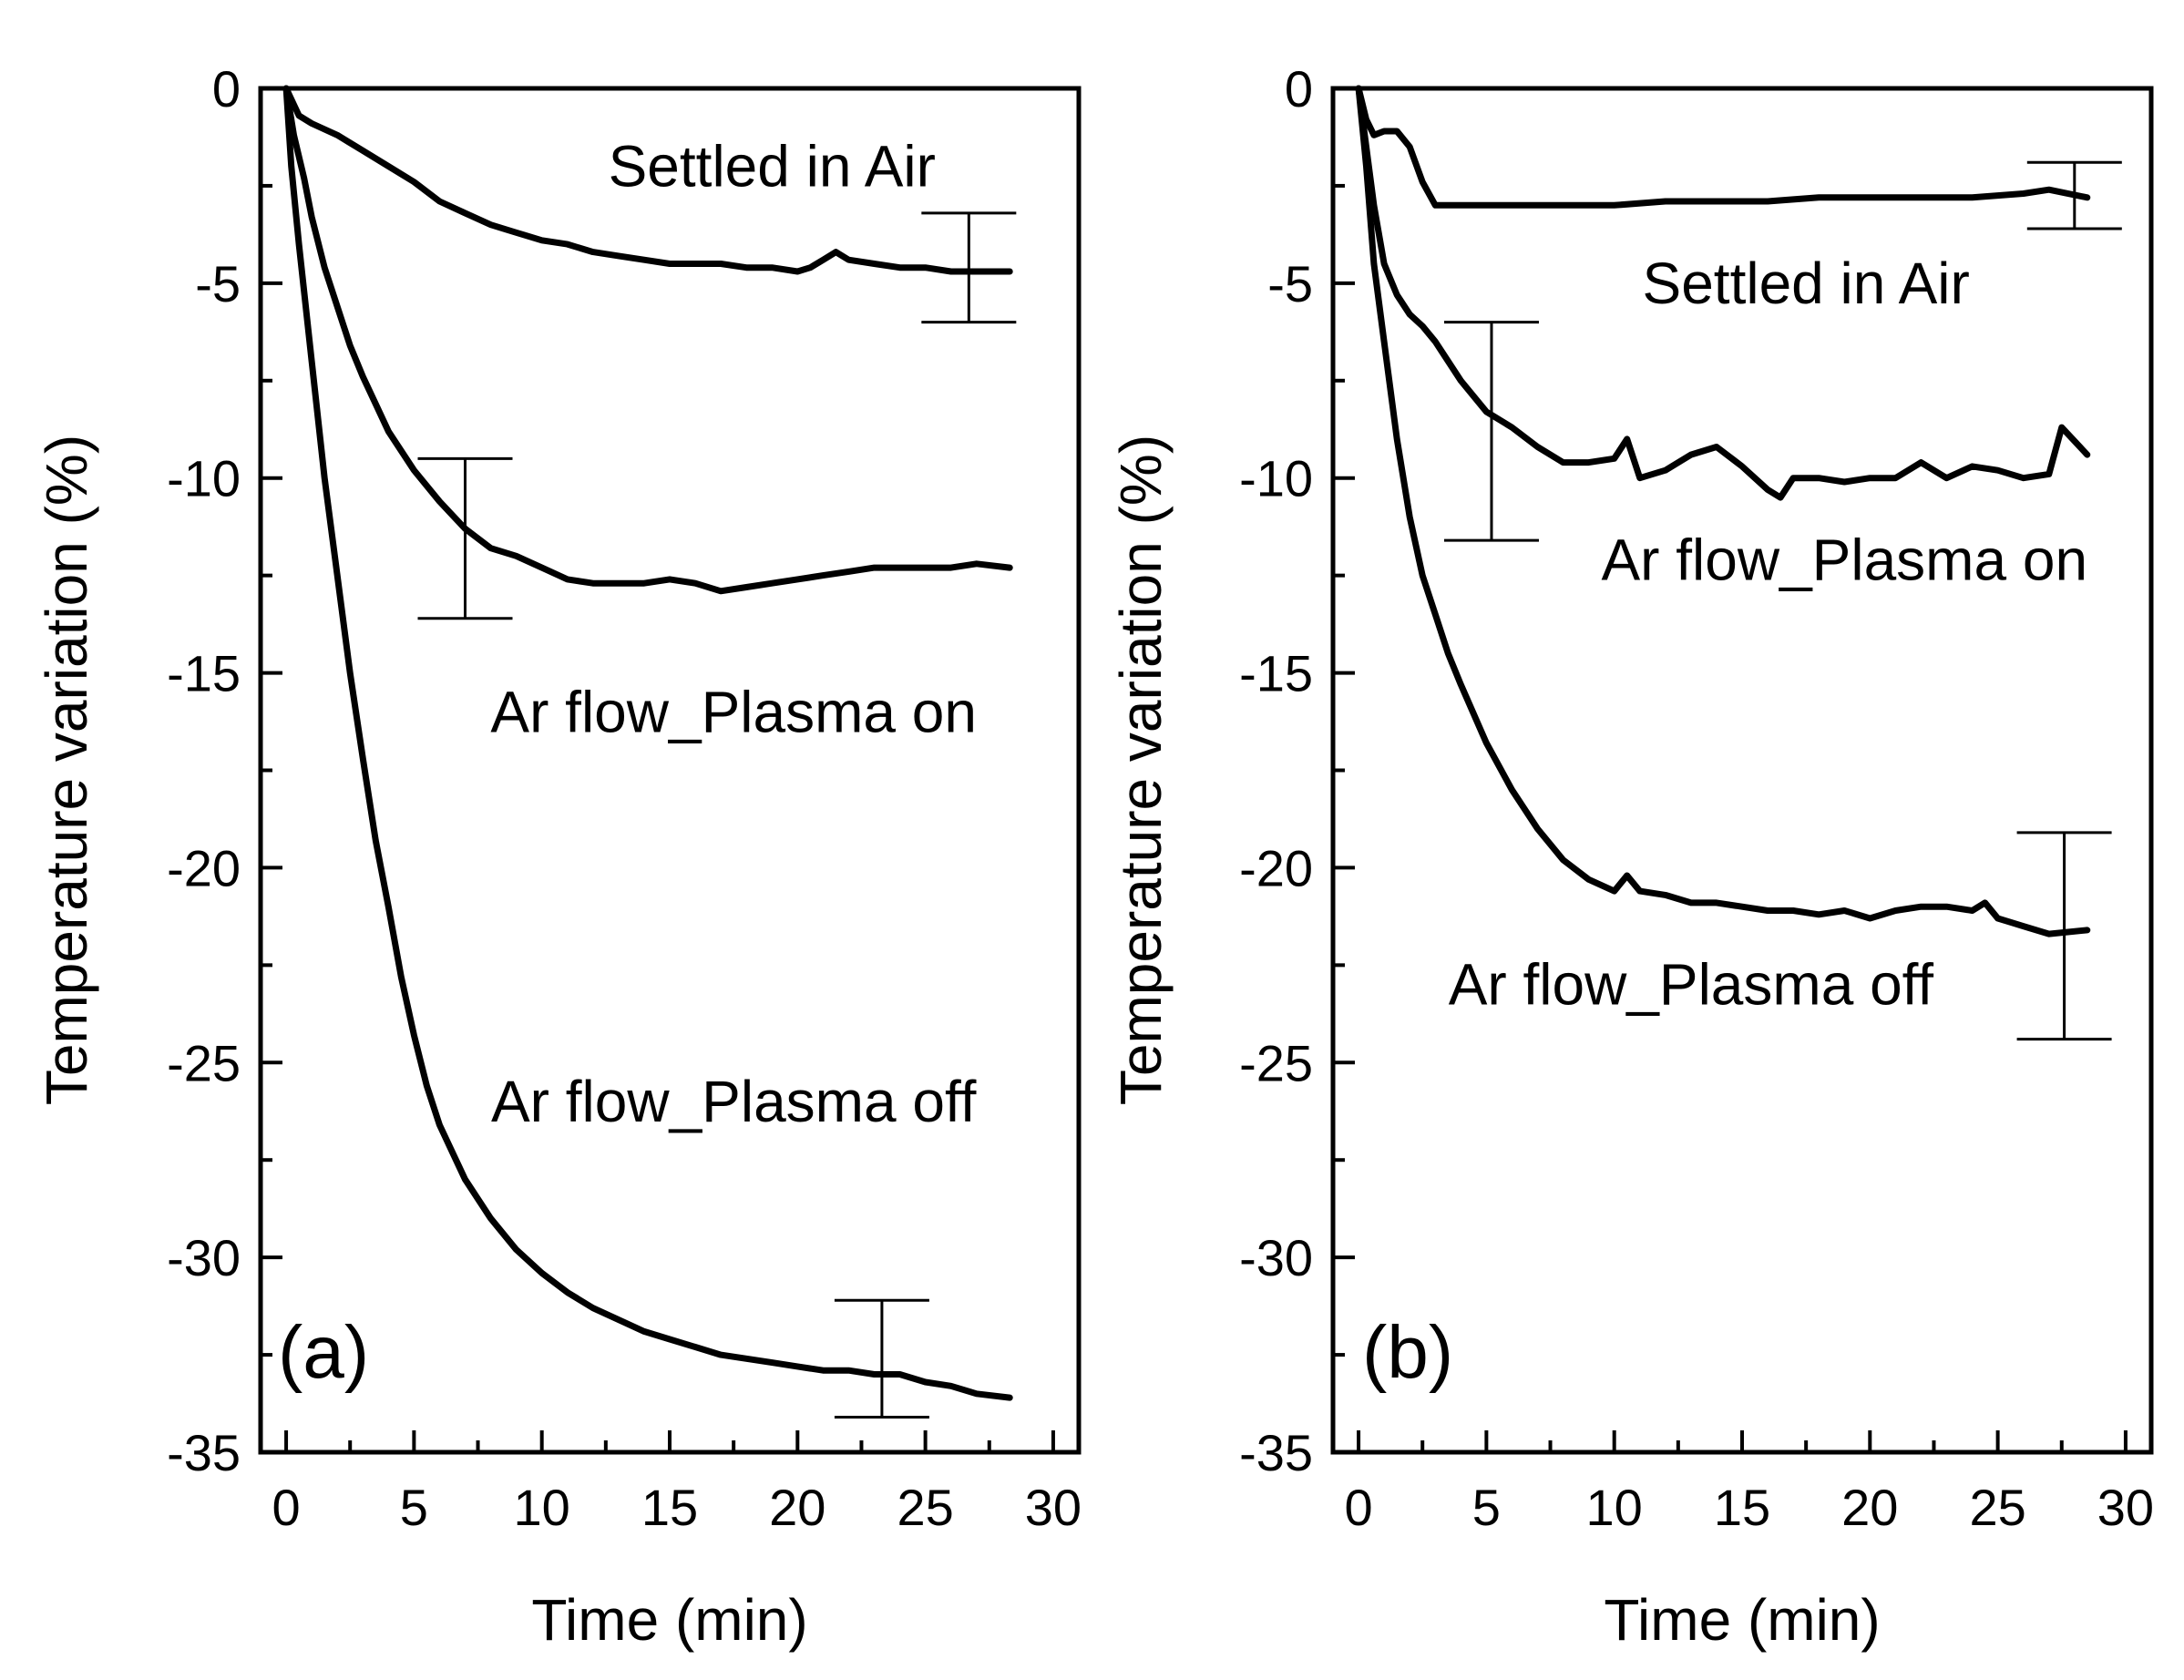  I want to click on y-tick-label-b: -20, so click(1276, 868).